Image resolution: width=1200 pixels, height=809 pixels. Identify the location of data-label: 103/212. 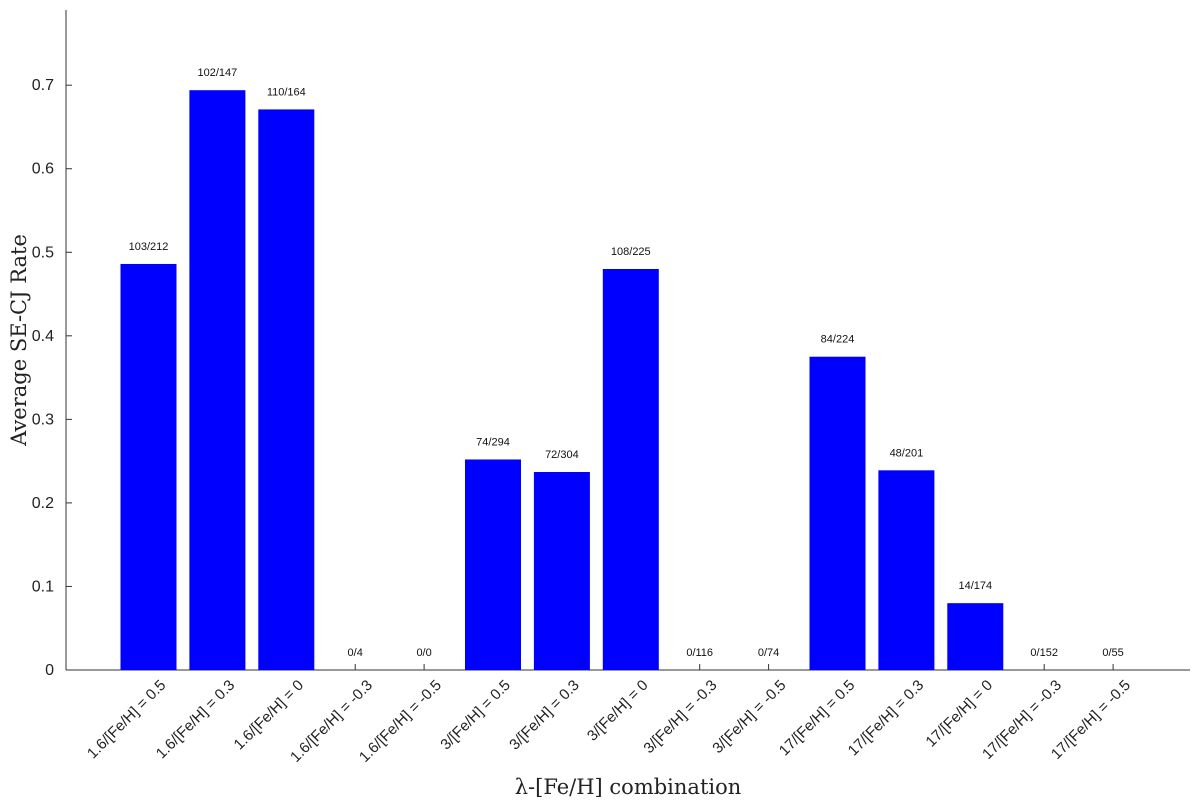
(149, 247).